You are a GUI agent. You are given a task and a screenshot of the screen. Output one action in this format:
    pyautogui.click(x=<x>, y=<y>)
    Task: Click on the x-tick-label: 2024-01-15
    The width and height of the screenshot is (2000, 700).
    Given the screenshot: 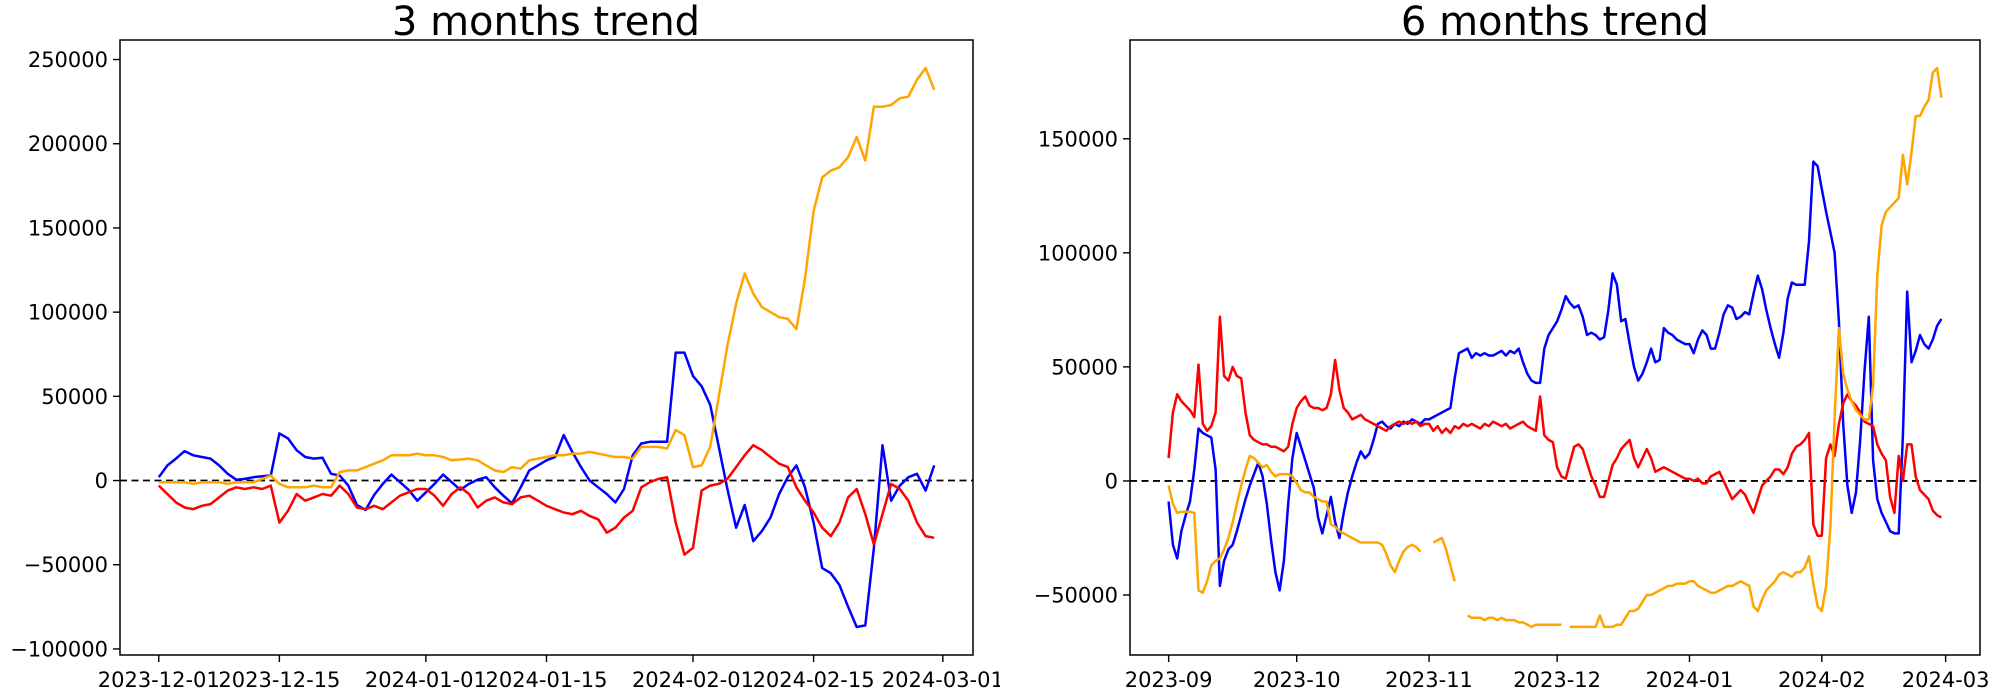 What is the action you would take?
    pyautogui.click(x=546, y=680)
    